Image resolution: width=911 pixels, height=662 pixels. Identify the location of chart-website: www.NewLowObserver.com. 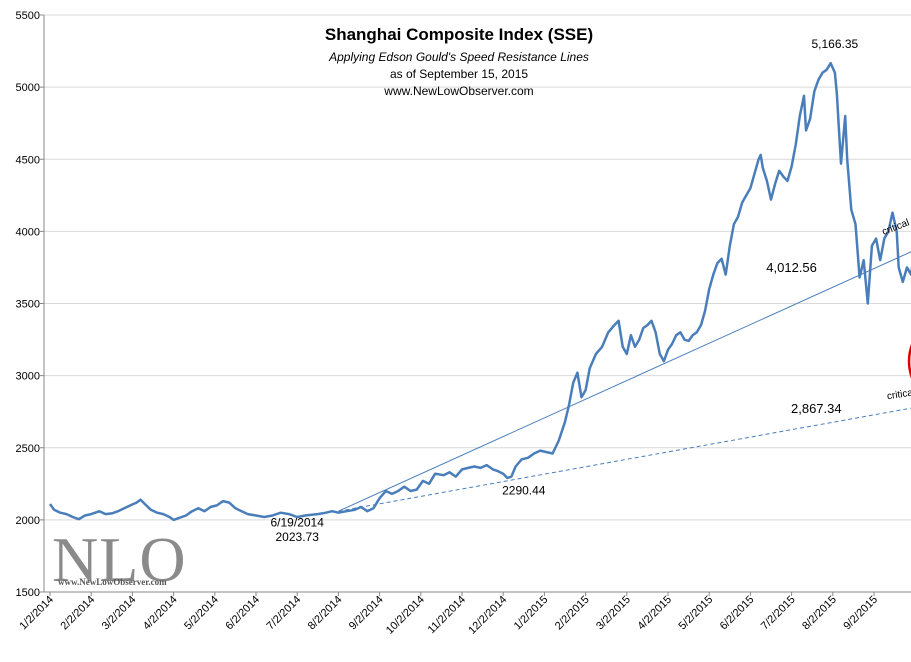
(458, 91).